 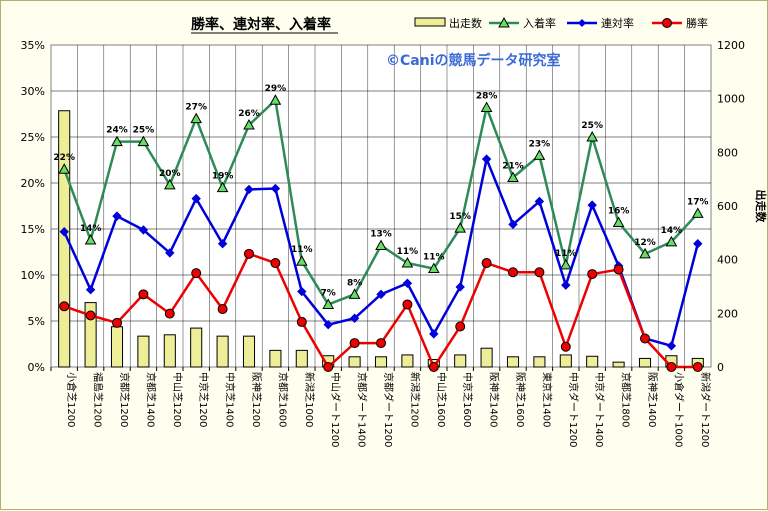 I want to click on y-tick-label: 25%, so click(x=33, y=137).